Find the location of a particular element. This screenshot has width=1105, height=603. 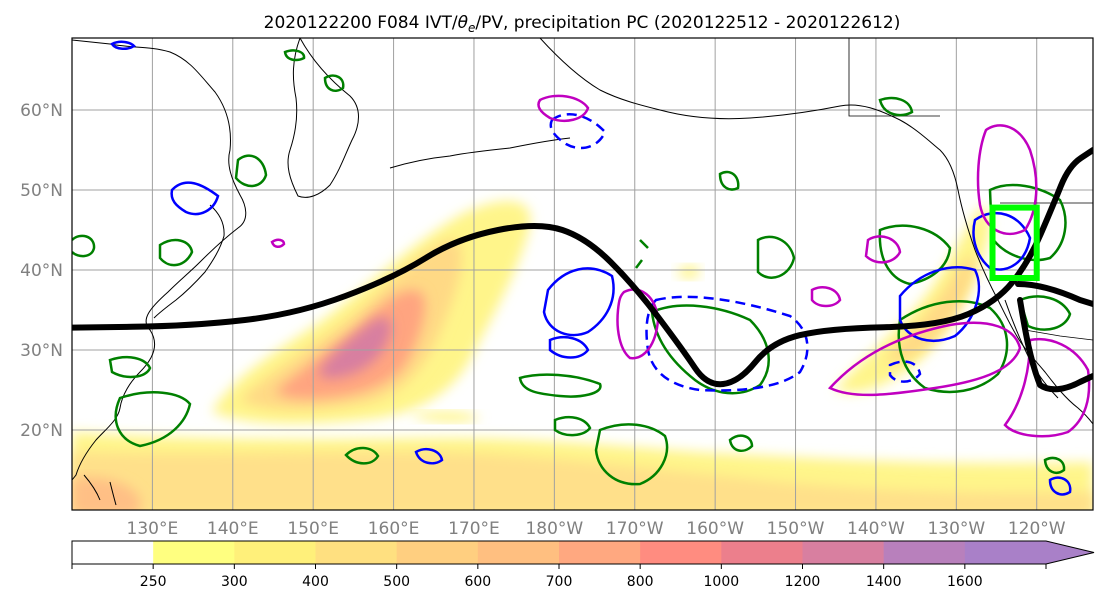

colorbar-tick-label: 300 is located at coordinates (234, 582).